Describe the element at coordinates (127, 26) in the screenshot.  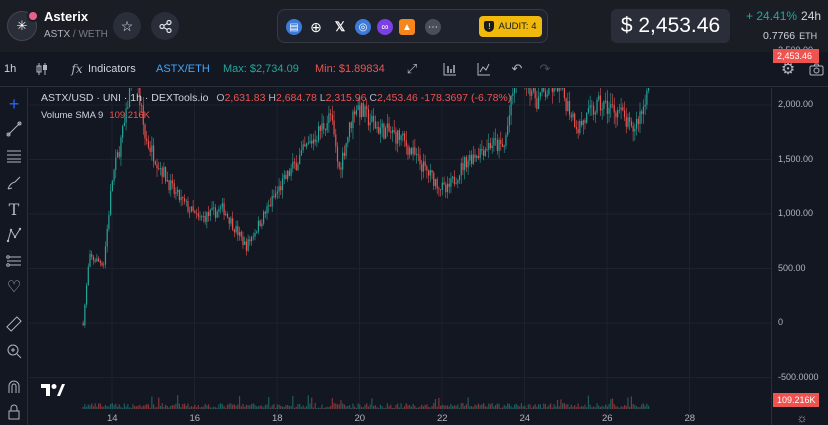
I see `favorite-button: ☆` at that location.